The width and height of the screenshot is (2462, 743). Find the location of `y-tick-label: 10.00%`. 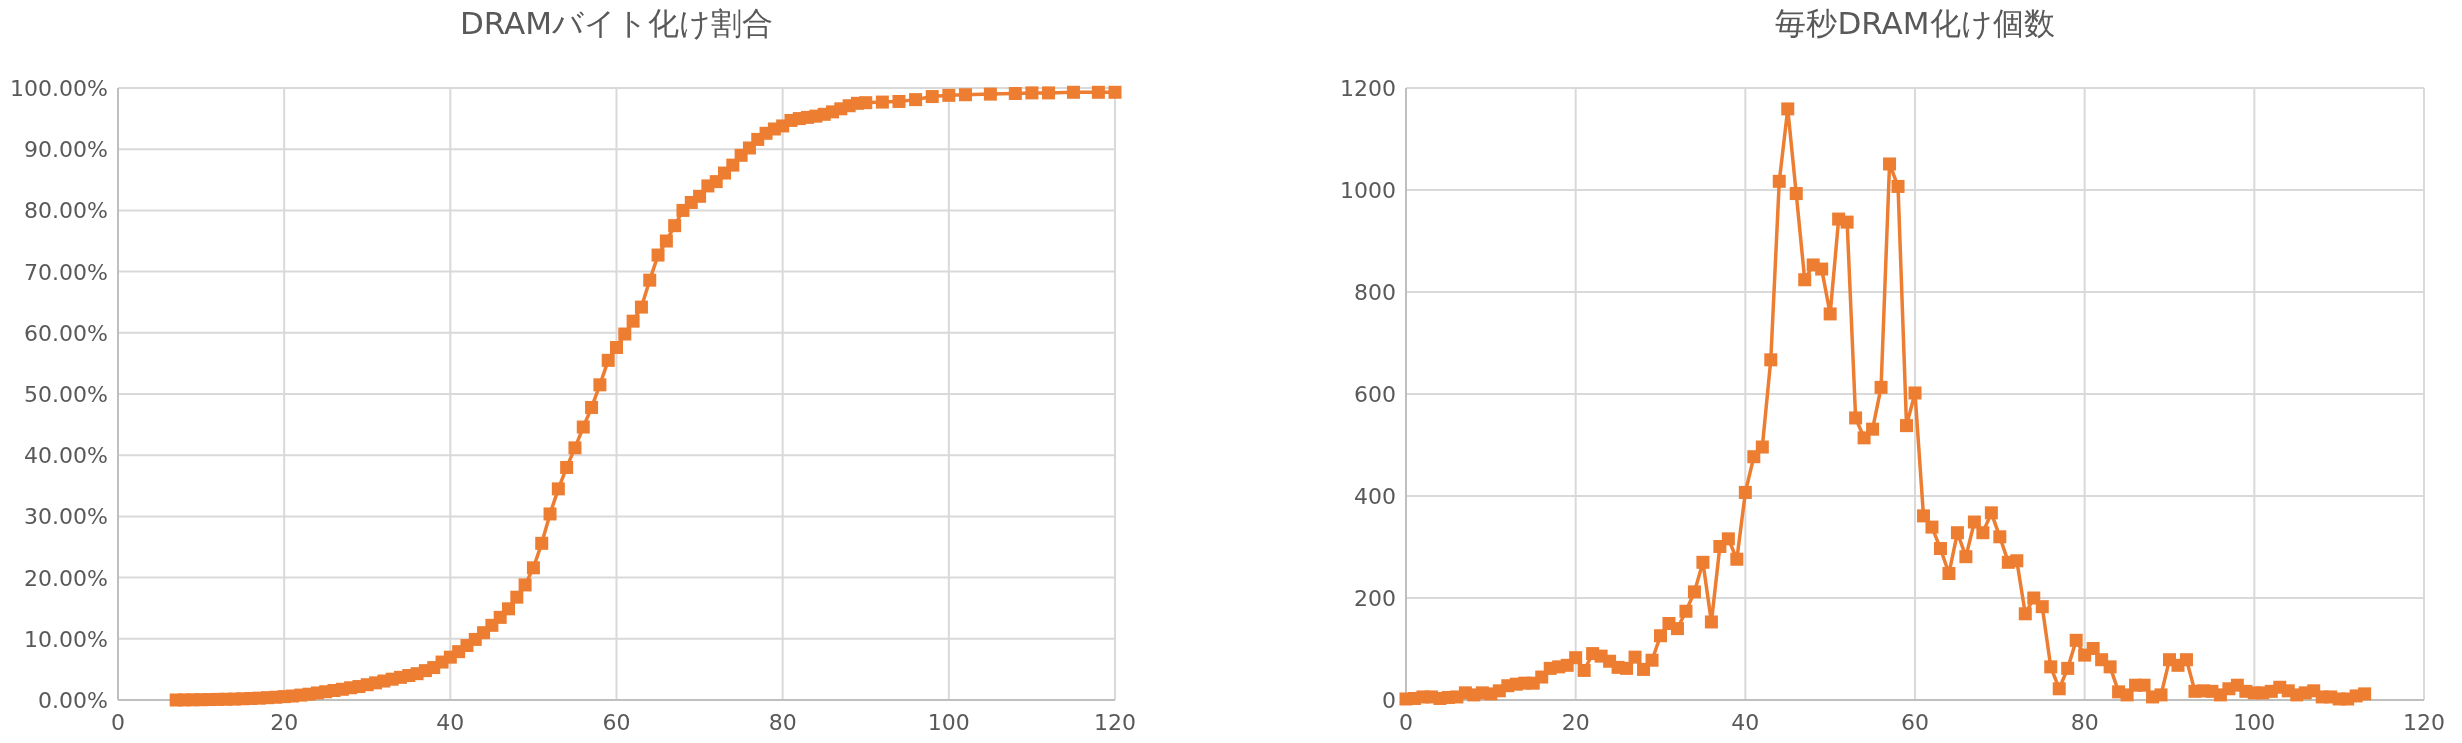

y-tick-label: 10.00% is located at coordinates (66, 639).